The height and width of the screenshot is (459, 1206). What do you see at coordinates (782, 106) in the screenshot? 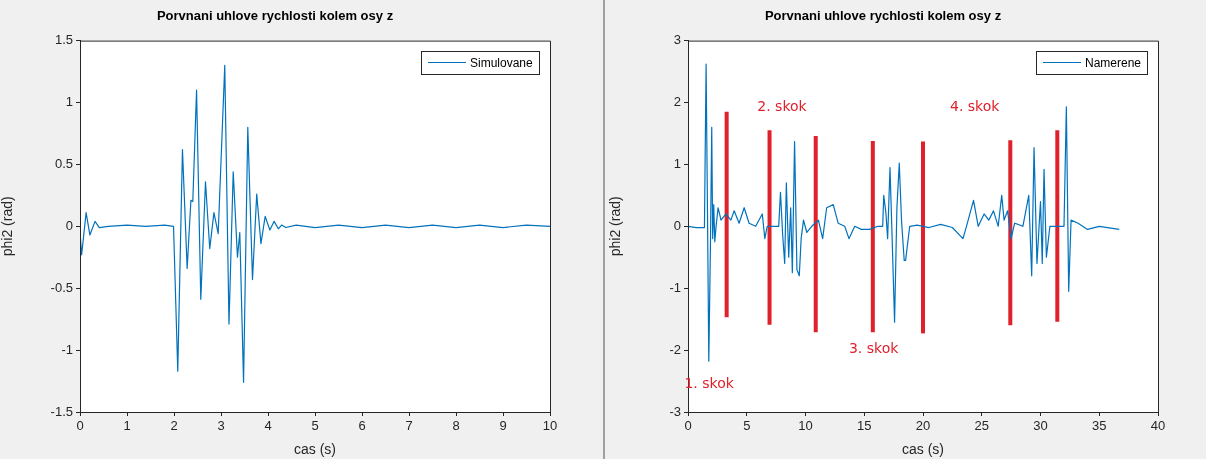
I see `annotation: 2. skok` at bounding box center [782, 106].